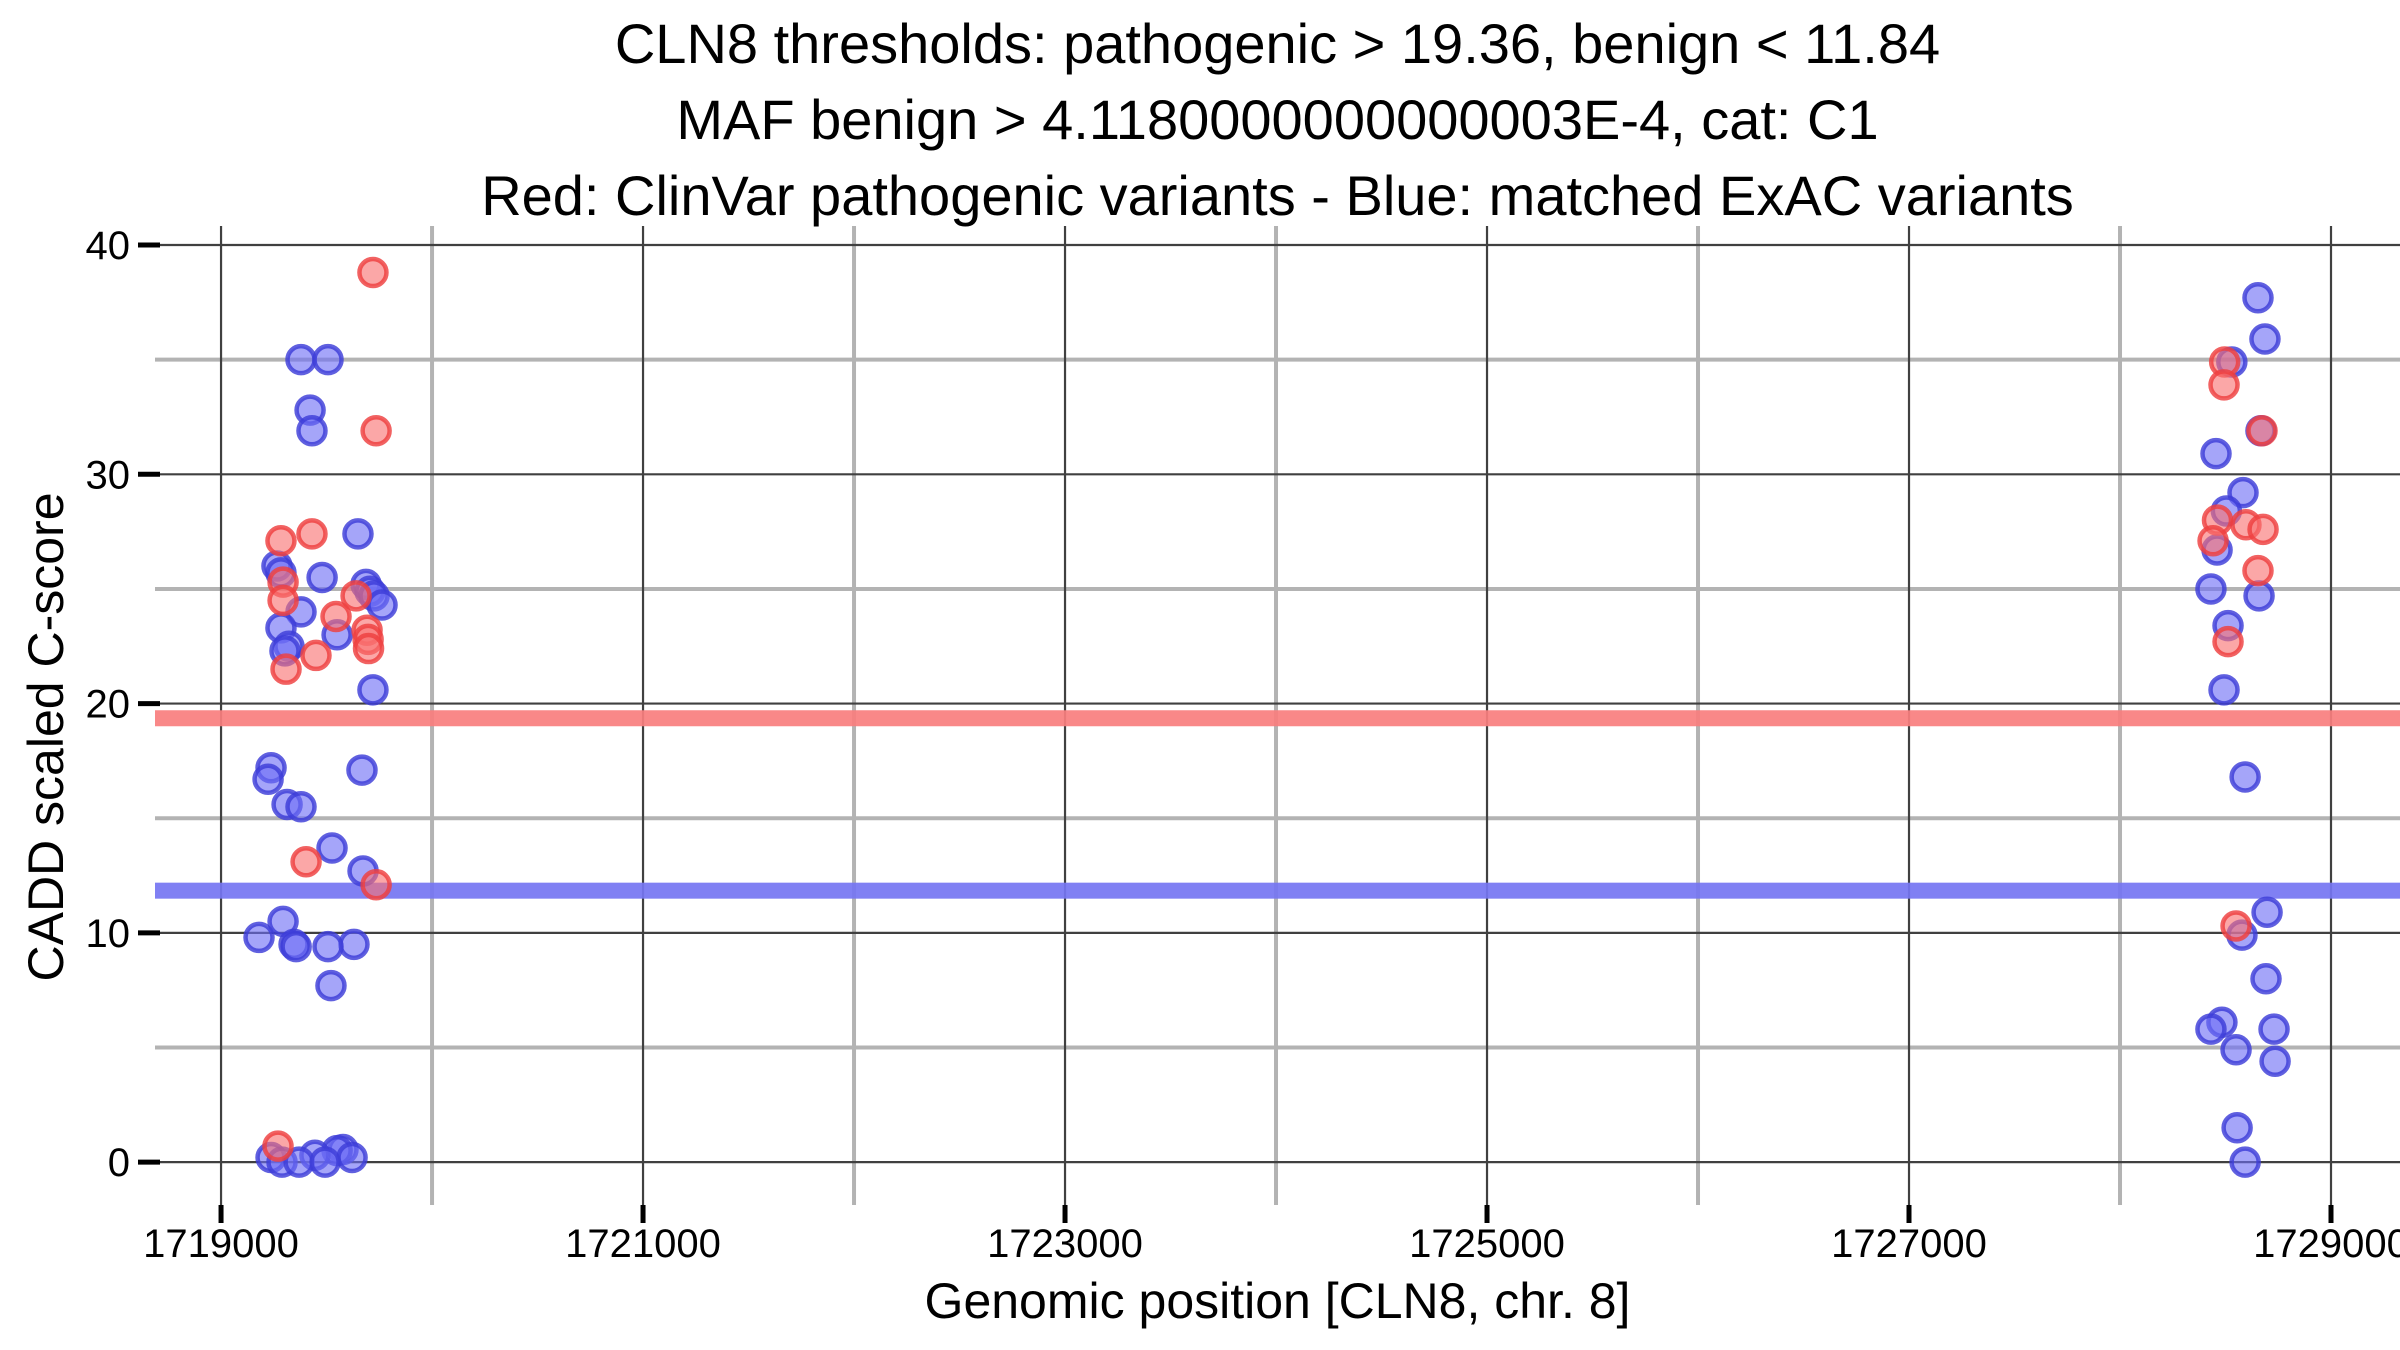 Image resolution: width=2400 pixels, height=1350 pixels. I want to click on x-tick-label: 1727000, so click(1909, 1244).